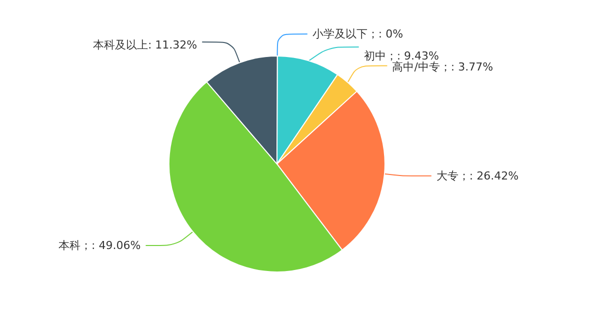 The width and height of the screenshot is (610, 336). What do you see at coordinates (443, 67) in the screenshot?
I see `slice-label: 高中/中专；: 3.77%` at bounding box center [443, 67].